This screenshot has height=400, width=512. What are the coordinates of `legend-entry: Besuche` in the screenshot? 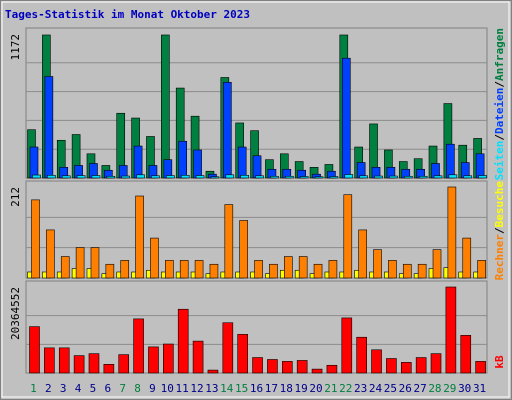 It's located at (499, 204).